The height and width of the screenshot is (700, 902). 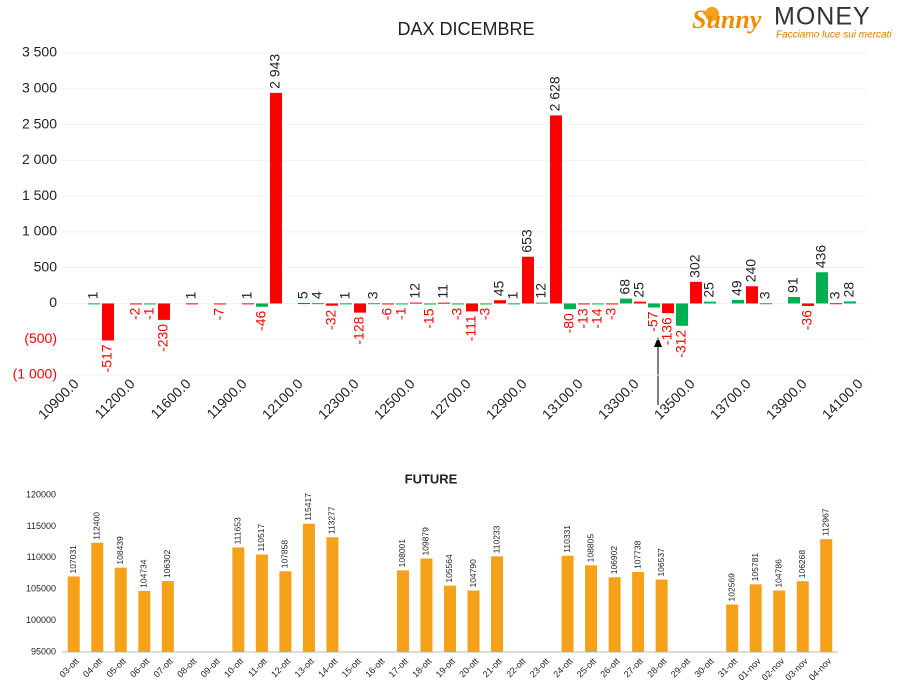 I want to click on logo-brand: Sunny, so click(x=727, y=19).